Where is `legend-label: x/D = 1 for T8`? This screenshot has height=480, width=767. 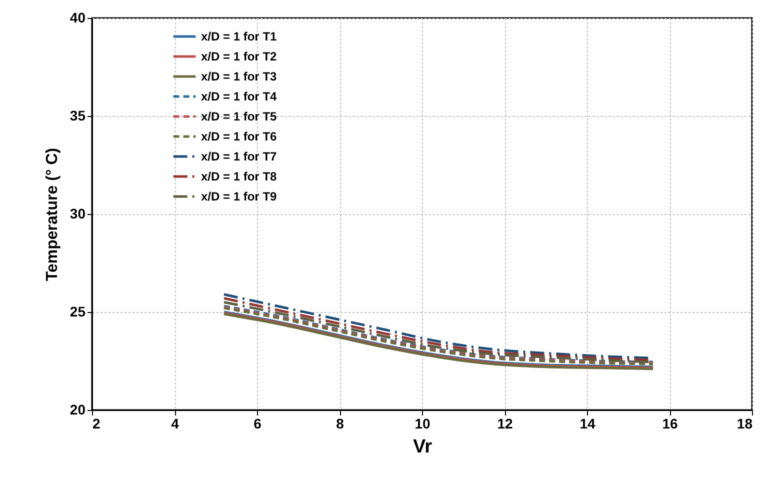
legend-label: x/D = 1 for T8 is located at coordinates (239, 177).